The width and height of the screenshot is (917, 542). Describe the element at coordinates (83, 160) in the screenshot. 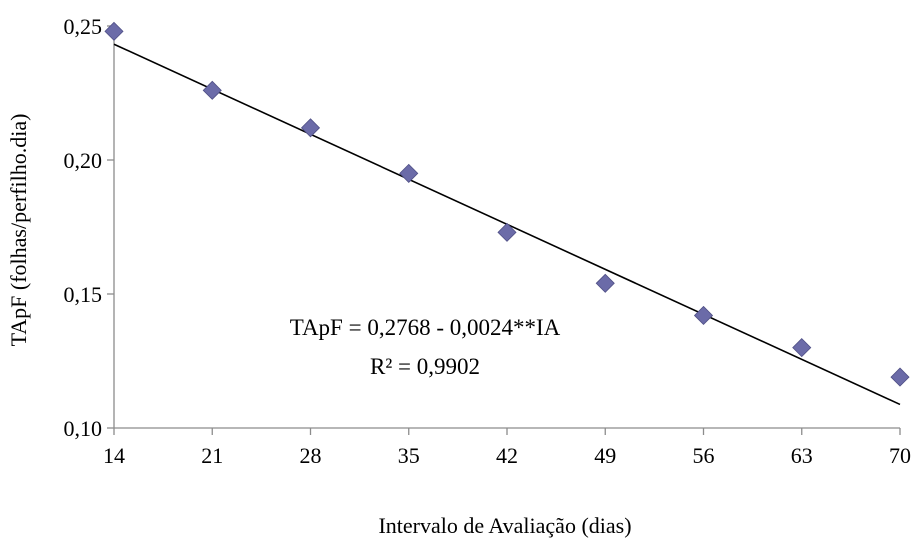

I see `y-tick-label: 0,20` at that location.